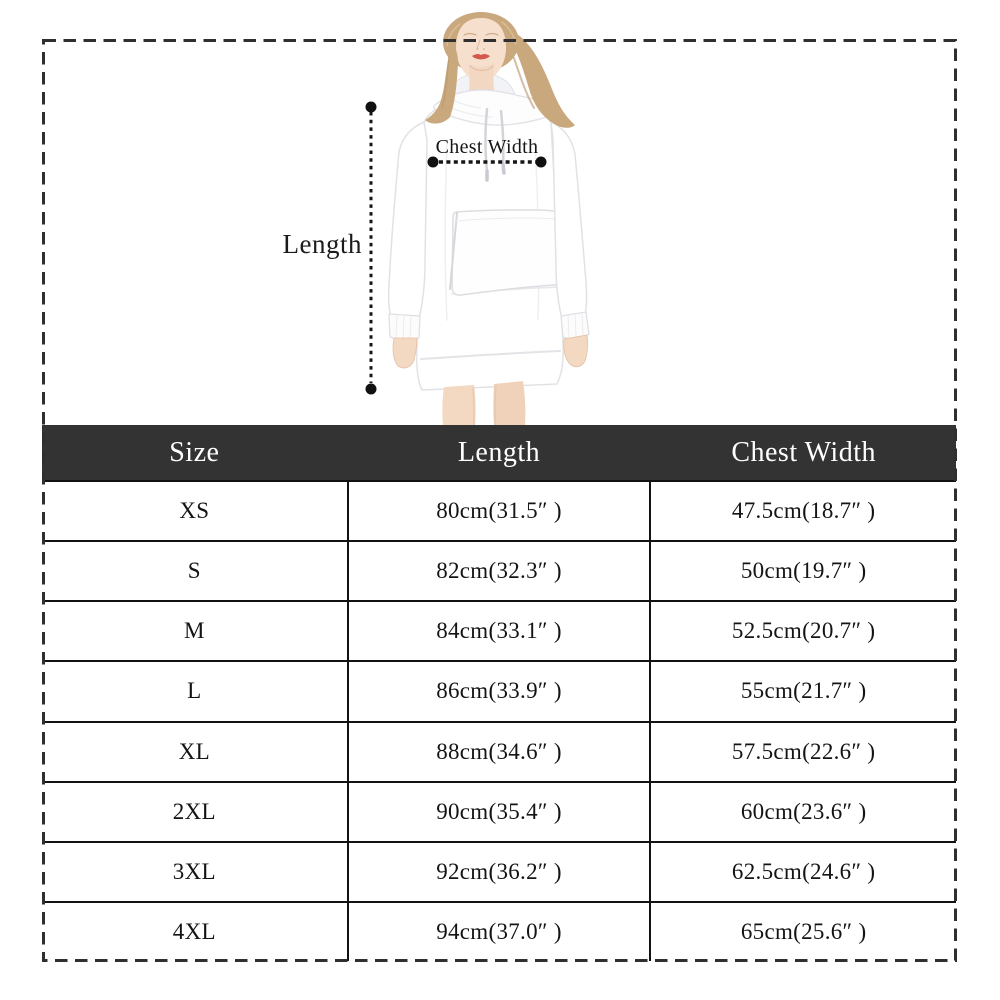  What do you see at coordinates (803, 751) in the screenshot?
I see `cell-chest: 57.5cm(22.6″ )` at bounding box center [803, 751].